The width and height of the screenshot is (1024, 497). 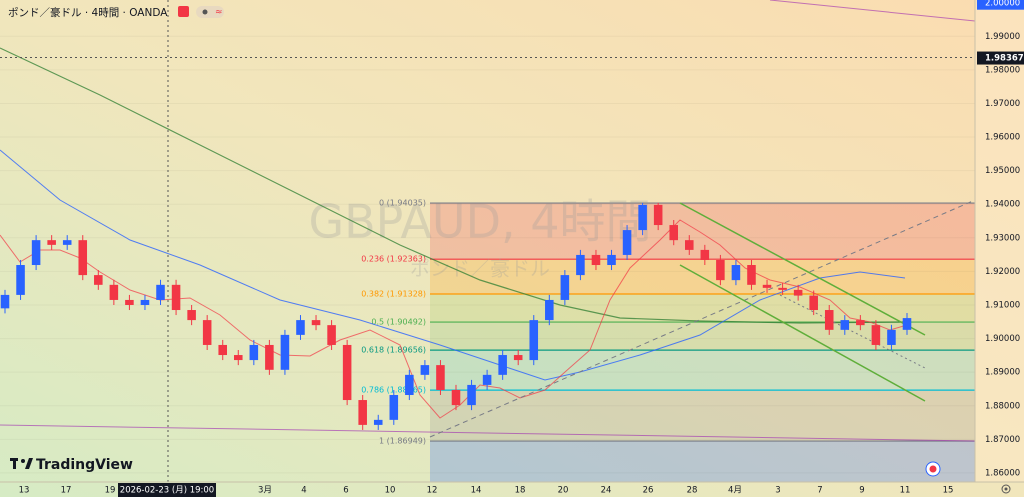 What do you see at coordinates (1002, 171) in the screenshot?
I see `y-tick-label: 1.95000` at bounding box center [1002, 171].